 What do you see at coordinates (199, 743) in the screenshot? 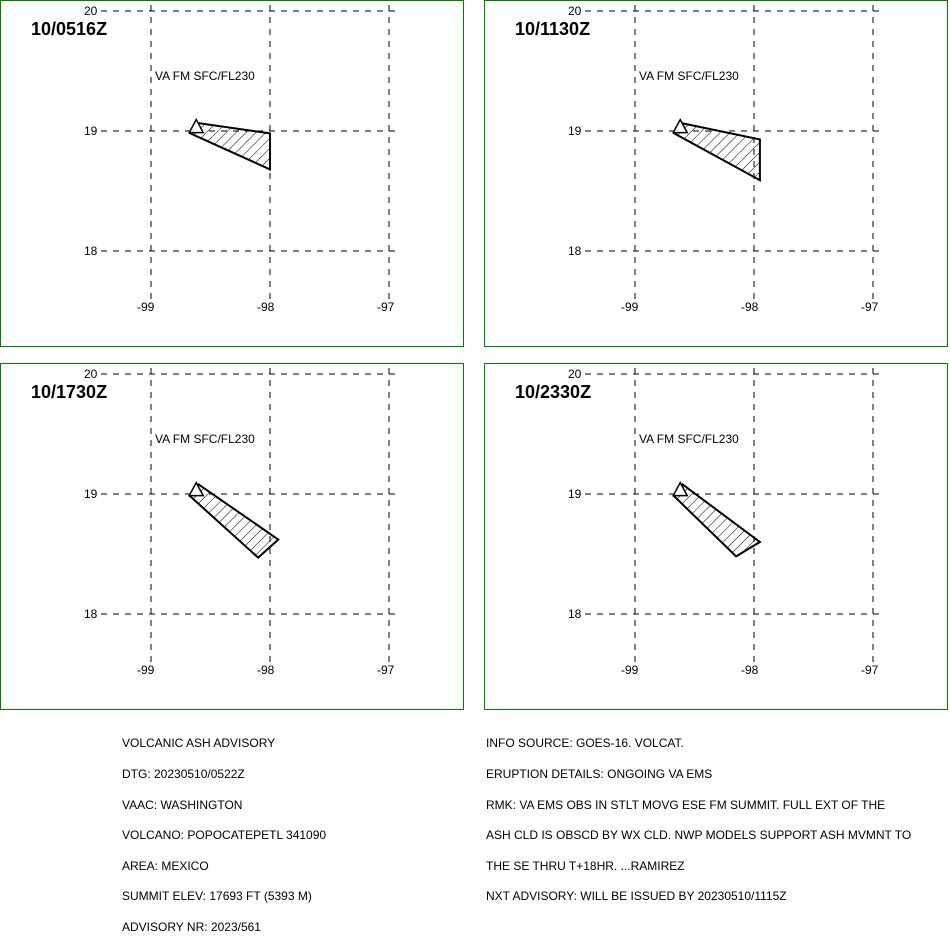
I see `advisory-line: VOLCANIC ASH ADVISORY` at bounding box center [199, 743].